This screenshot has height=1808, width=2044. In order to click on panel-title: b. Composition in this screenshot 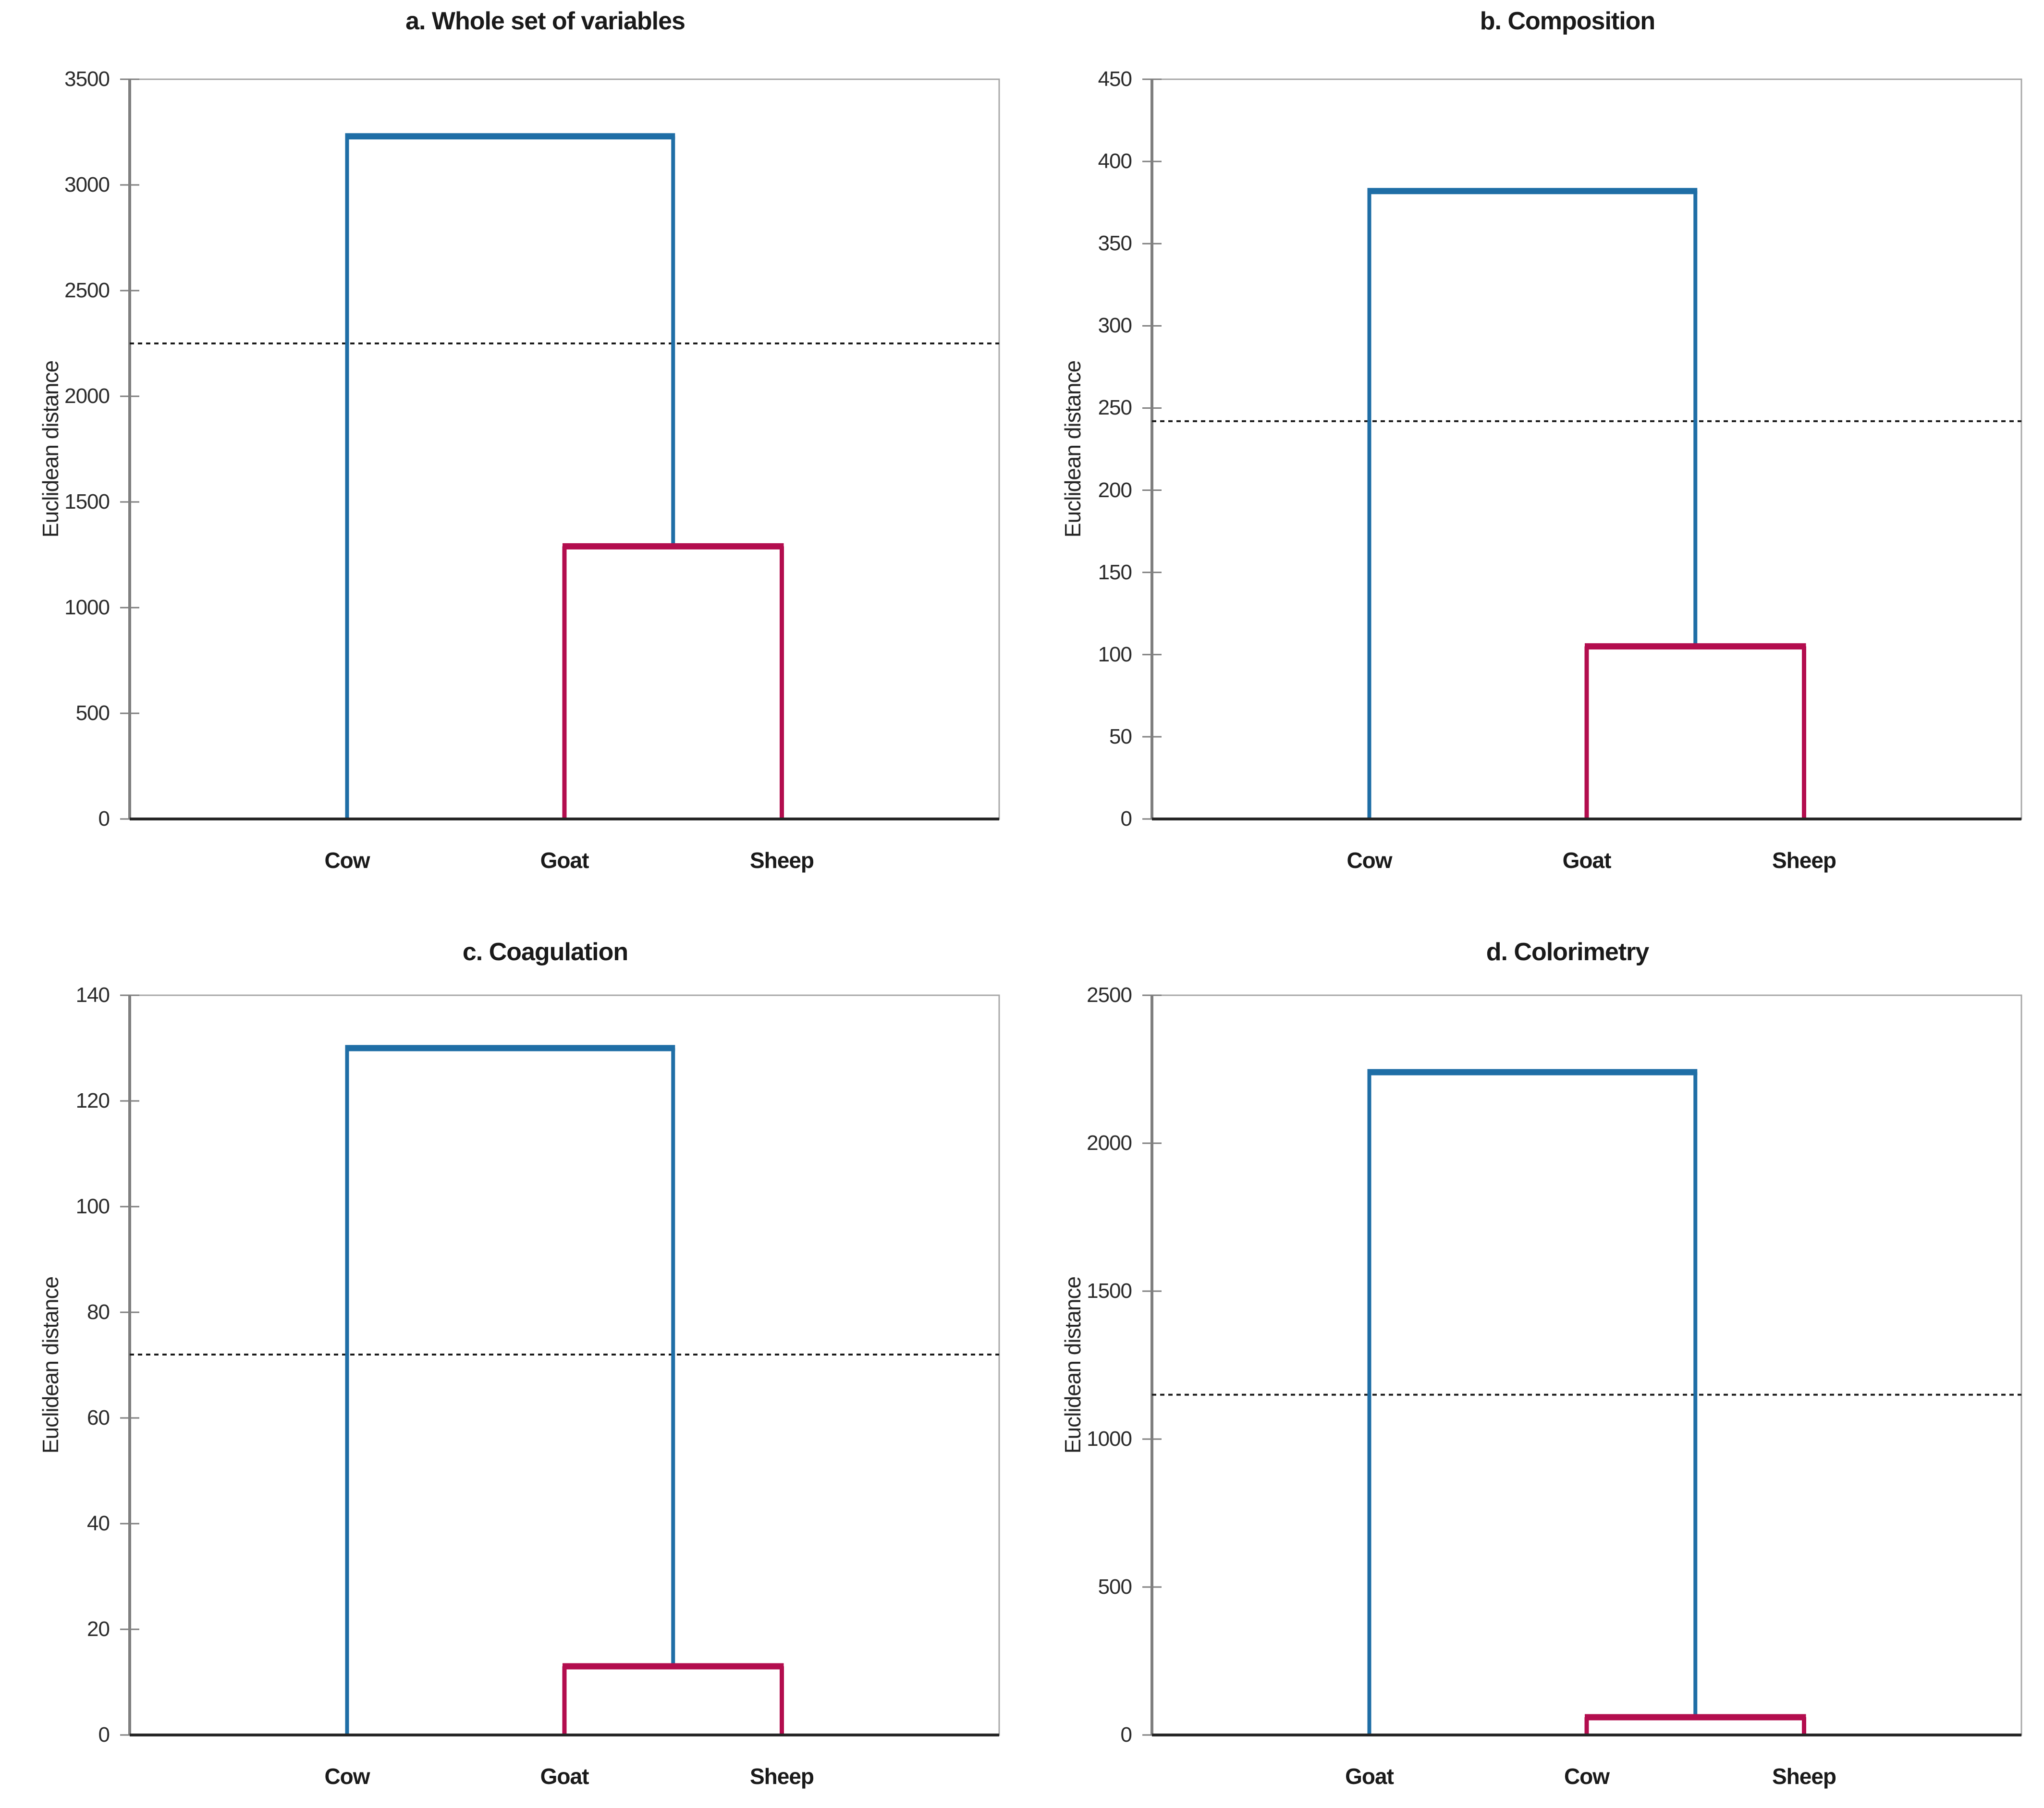, I will do `click(1567, 21)`.